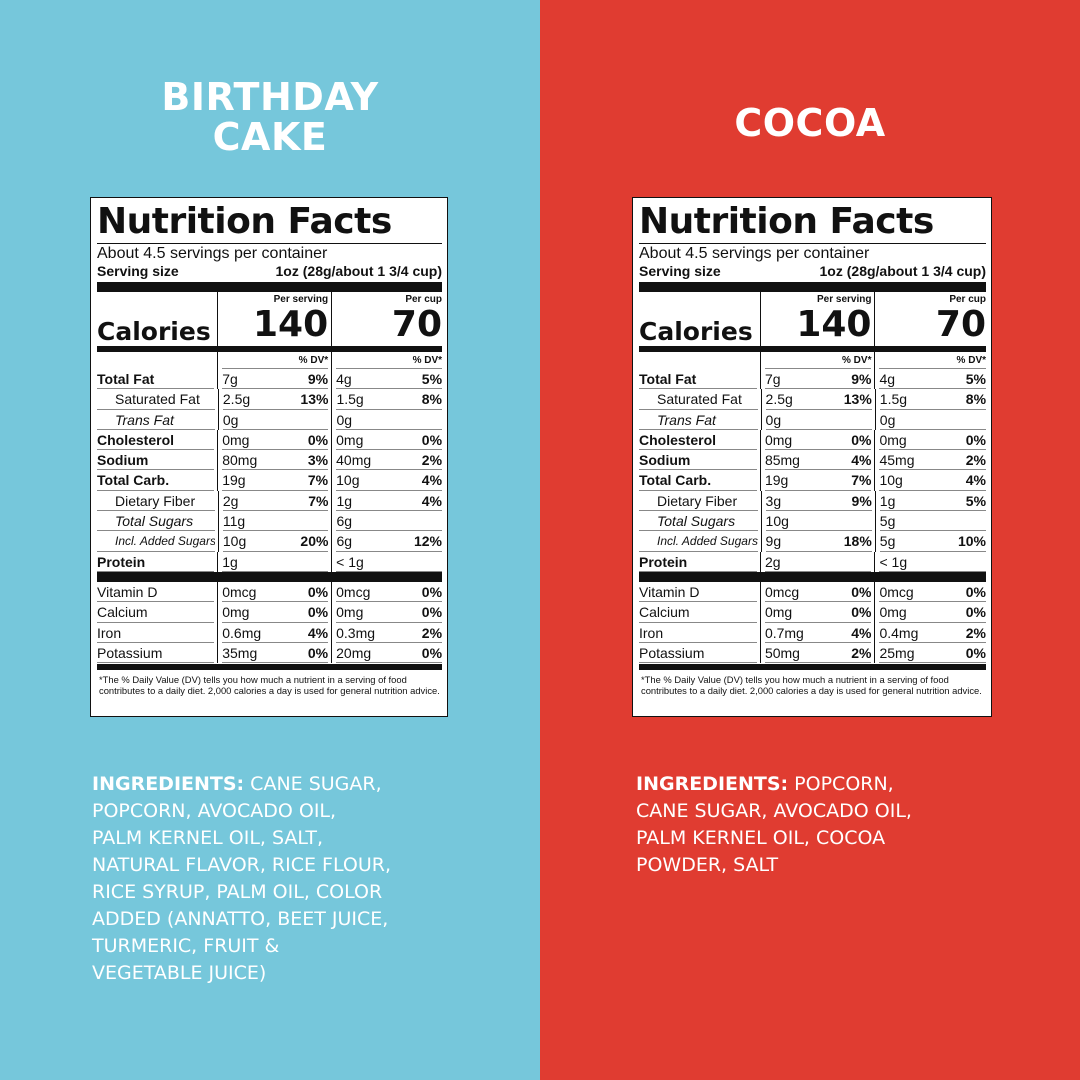 This screenshot has width=1080, height=1080. Describe the element at coordinates (269, 419) in the screenshot. I see `nutrient-row: Trans Fat 0g 0g` at that location.